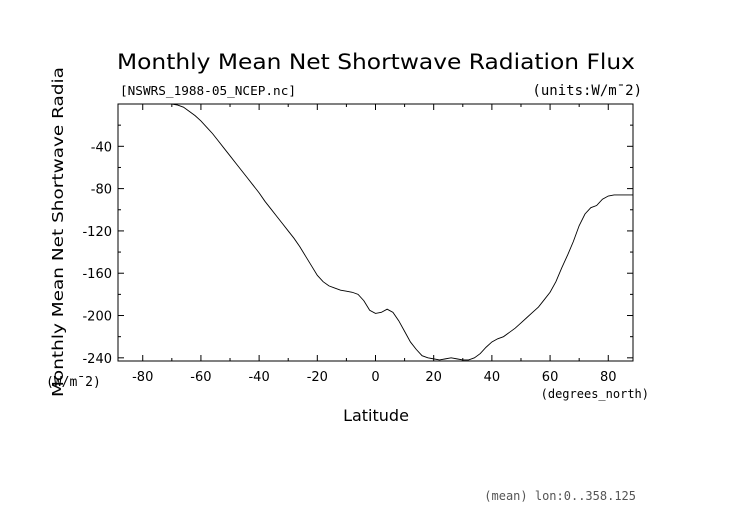  Describe the element at coordinates (101, 147) in the screenshot. I see `y-tick-label: -40` at that location.